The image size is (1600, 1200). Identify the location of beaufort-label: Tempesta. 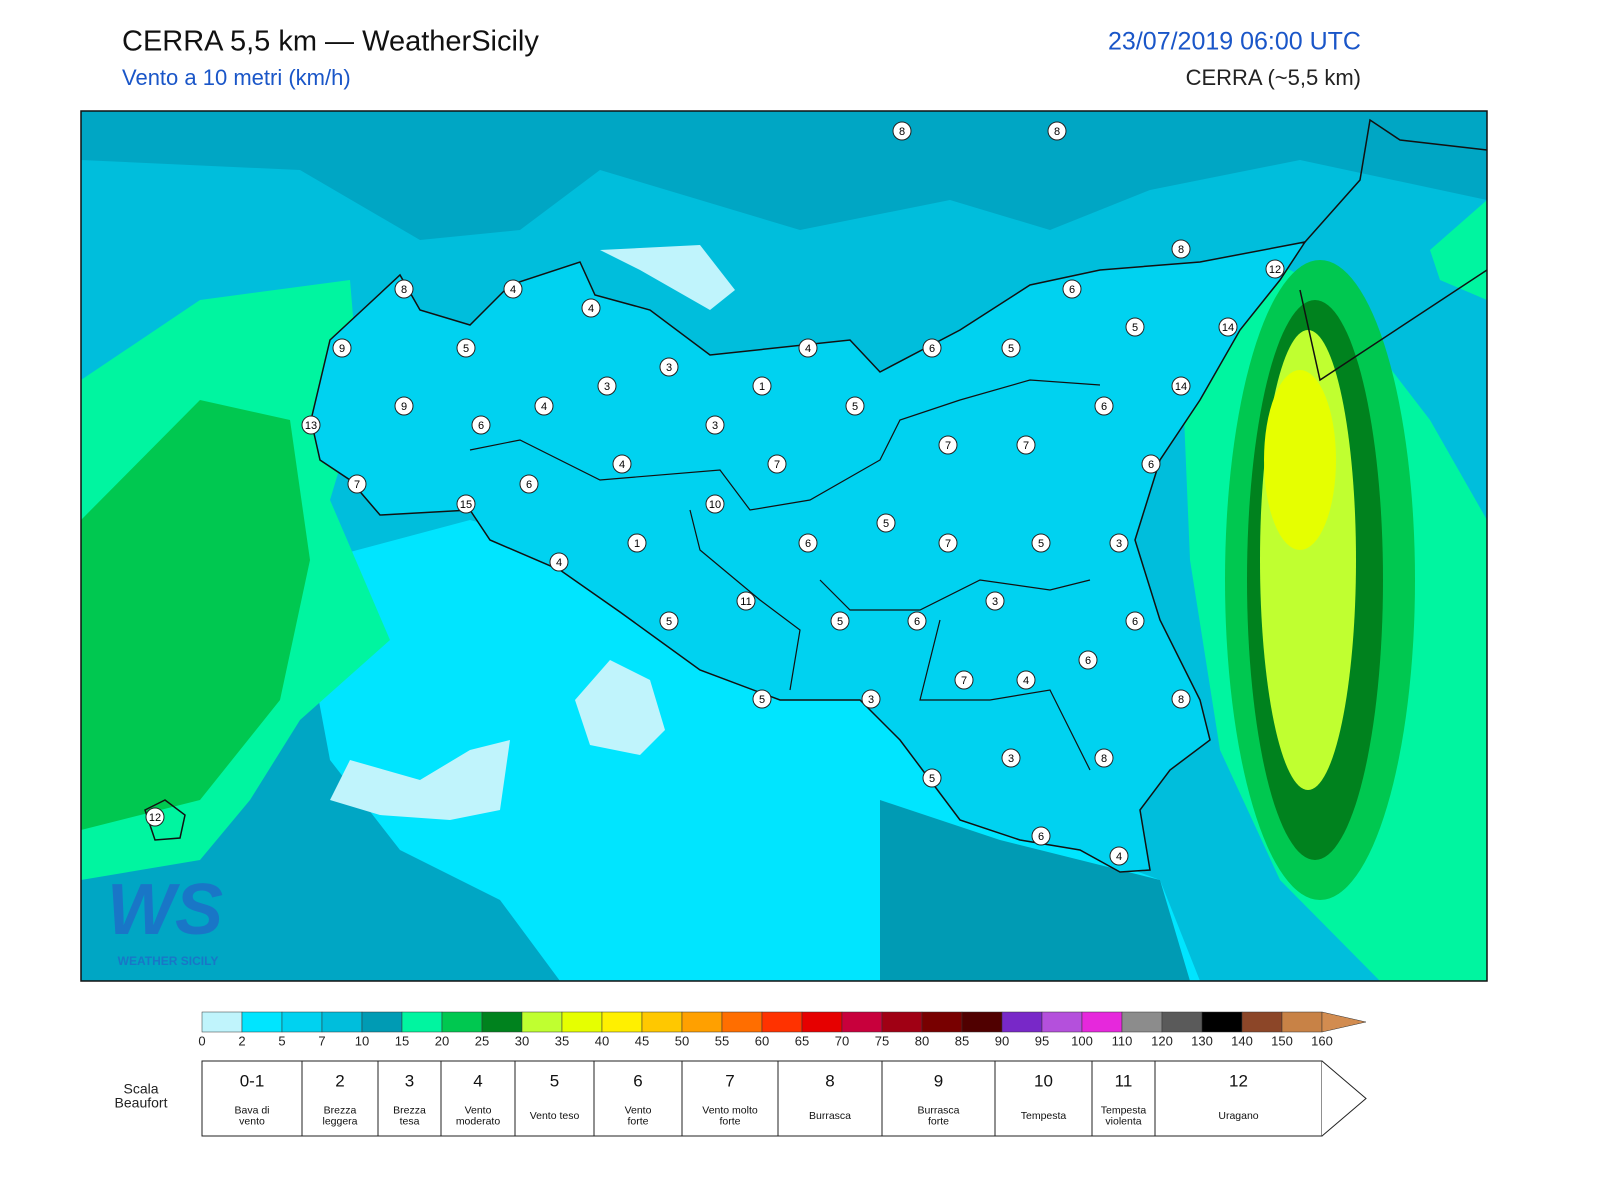
(1124, 1110).